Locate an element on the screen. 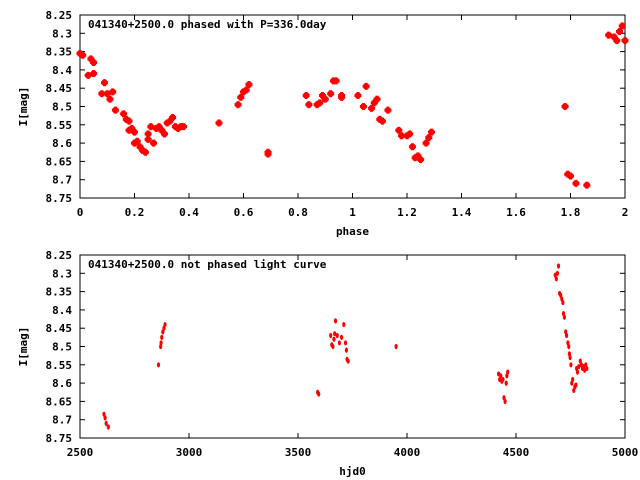 The image size is (640, 480). x-tick-label: 1 is located at coordinates (352, 212).